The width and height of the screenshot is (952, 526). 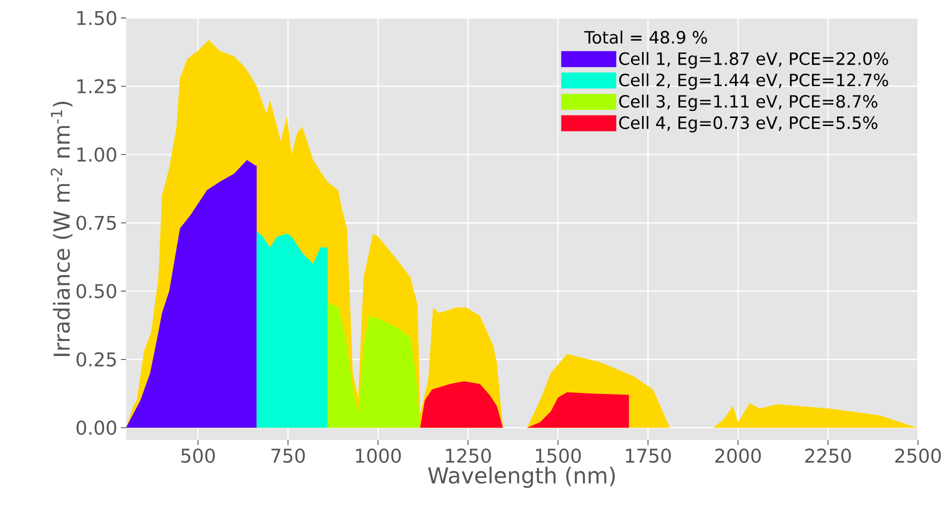 I want to click on y-tick-label: 1.00, so click(x=96, y=154).